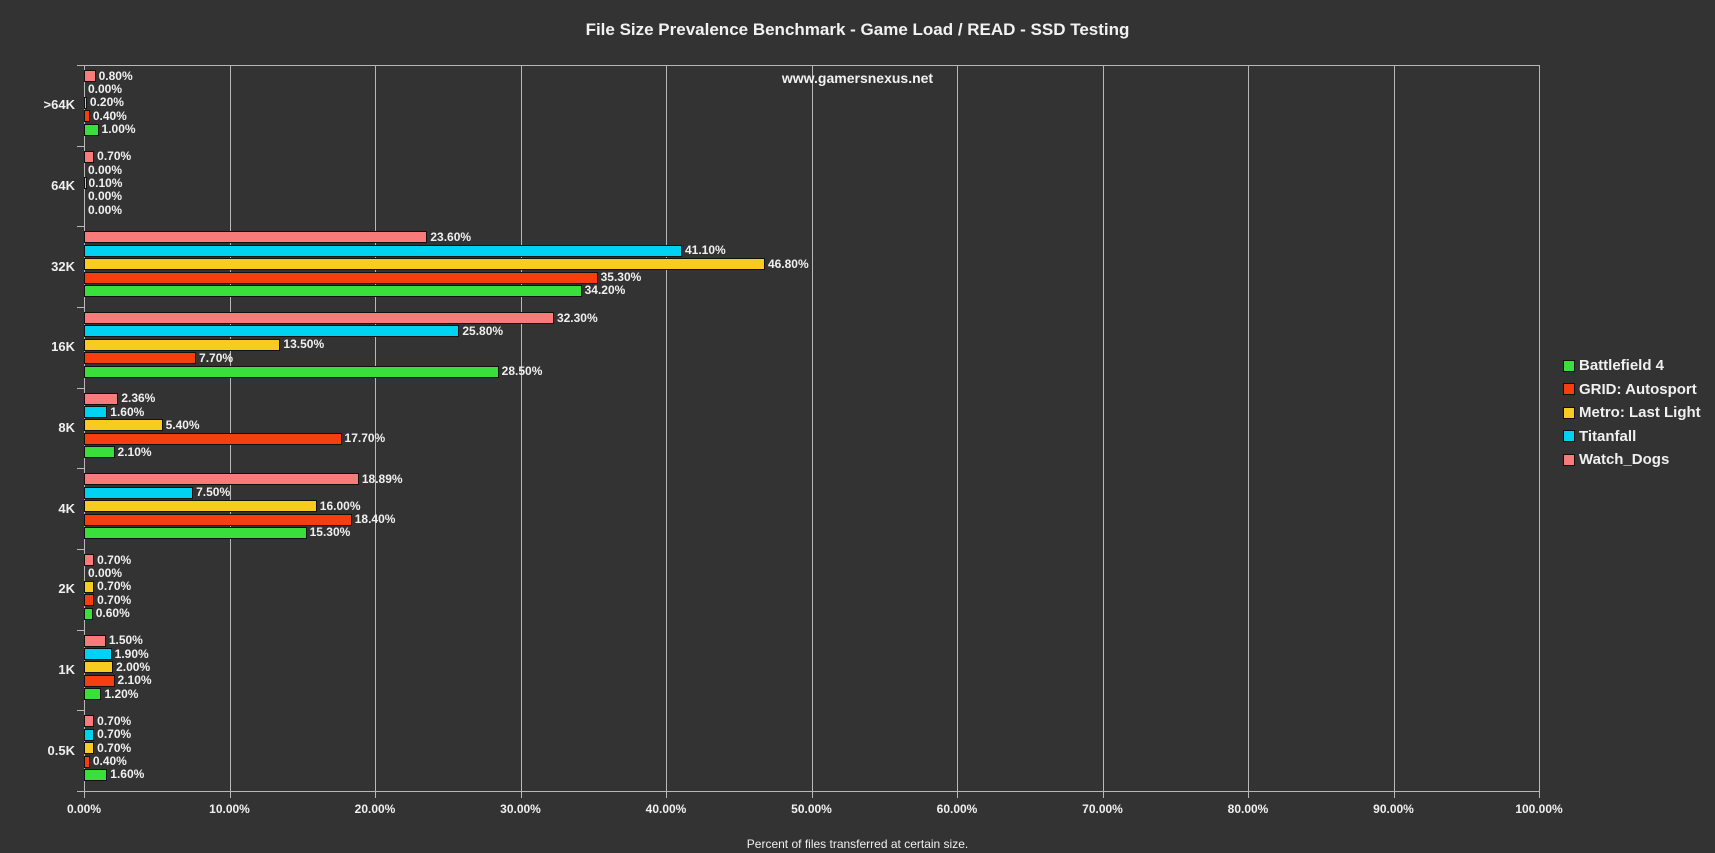 The height and width of the screenshot is (853, 1715). Describe the element at coordinates (115, 75) in the screenshot. I see `bar-value-label: 0.80%` at that location.